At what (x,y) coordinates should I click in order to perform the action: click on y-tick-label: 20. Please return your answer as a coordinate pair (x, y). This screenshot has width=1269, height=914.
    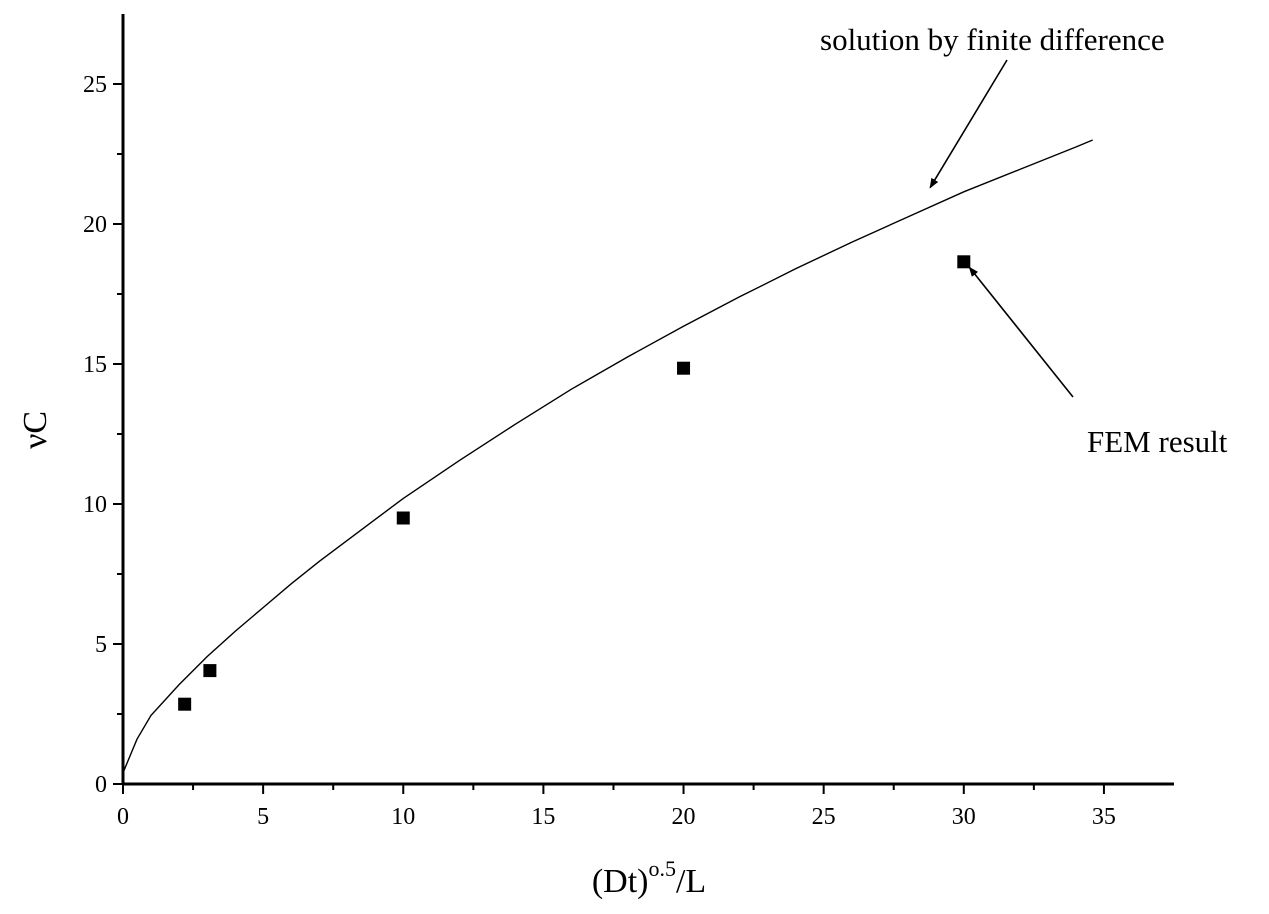
    Looking at the image, I should click on (95, 225).